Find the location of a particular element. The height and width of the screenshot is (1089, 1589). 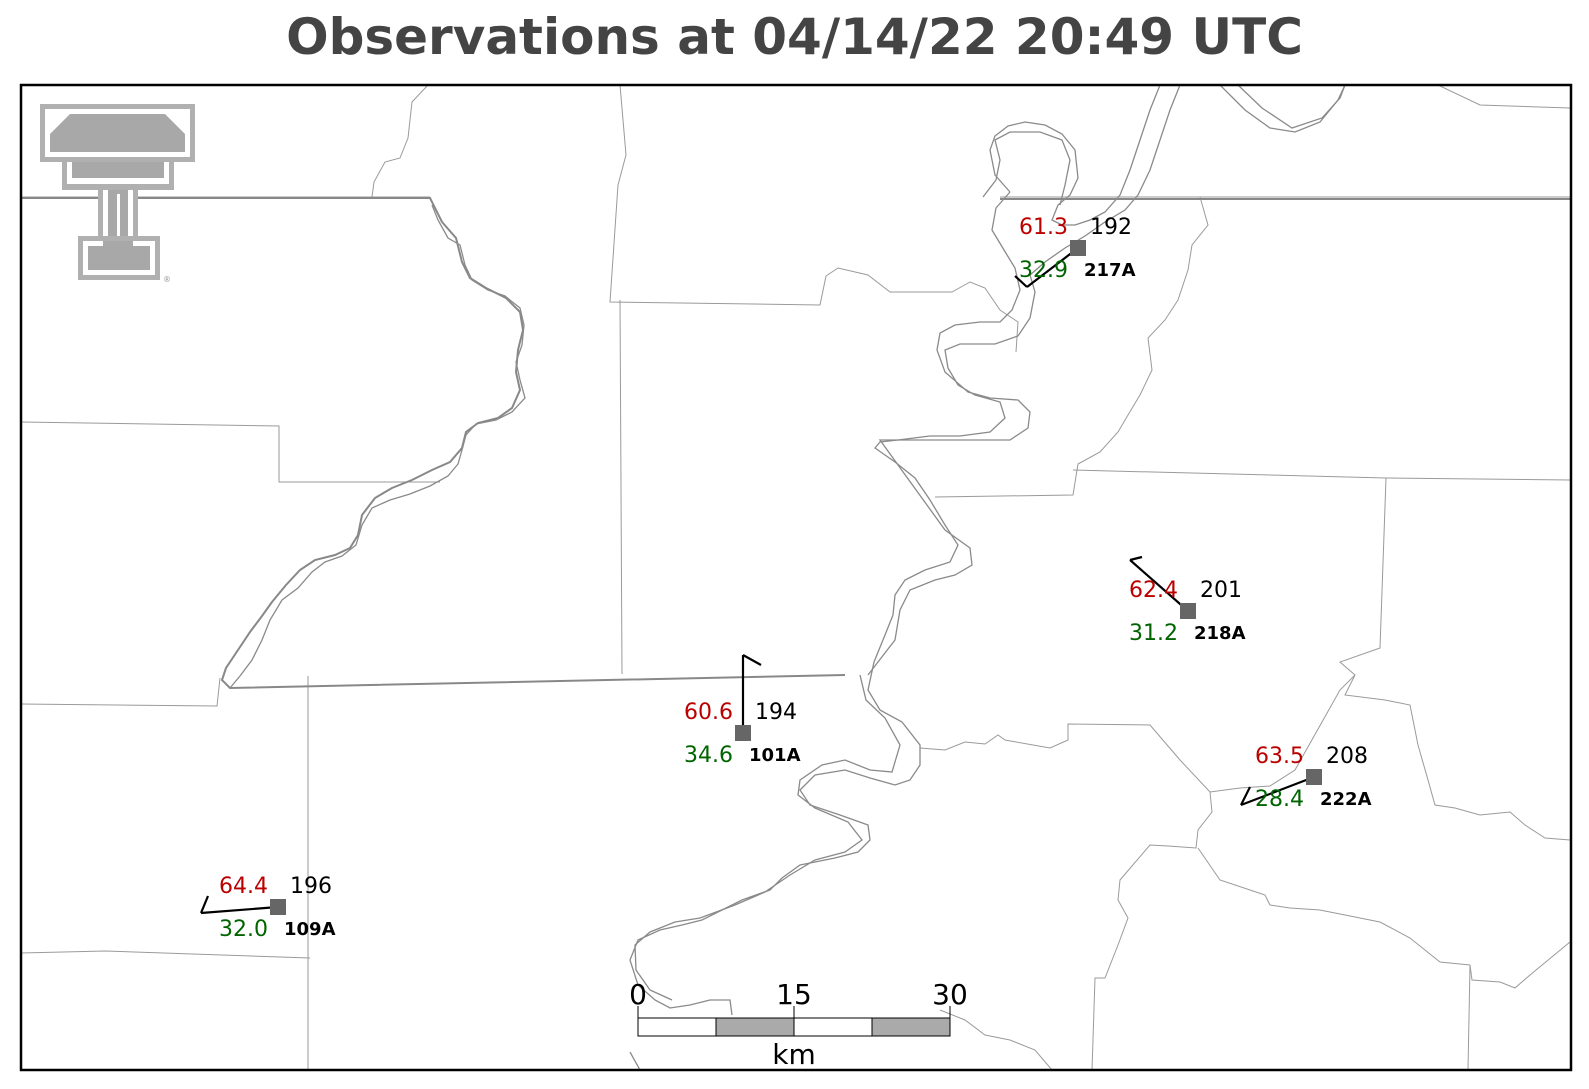

map-title: Observations at 04/14/22 20:49 UTC is located at coordinates (794, 37).